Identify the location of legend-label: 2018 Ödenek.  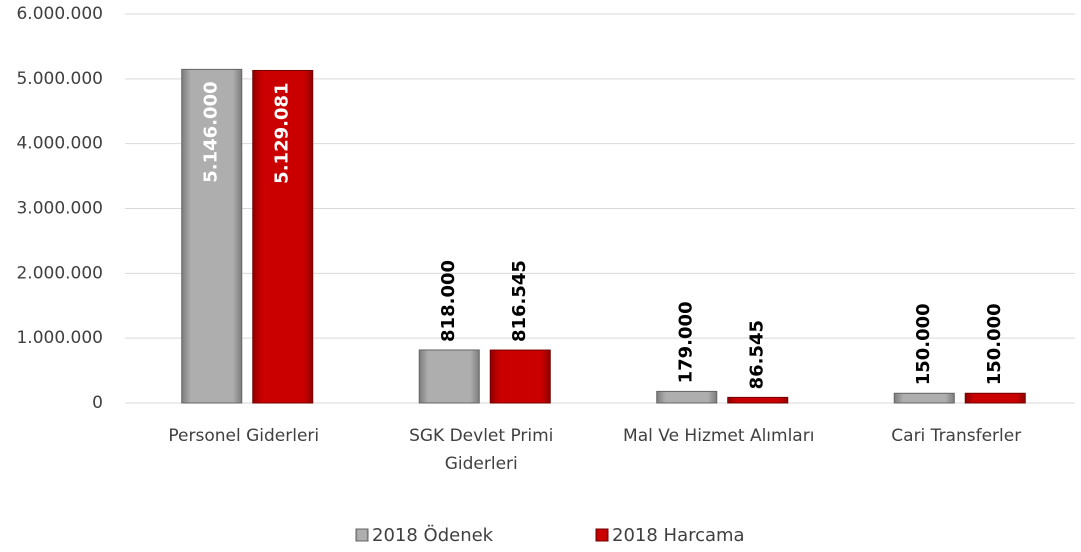
(433, 535).